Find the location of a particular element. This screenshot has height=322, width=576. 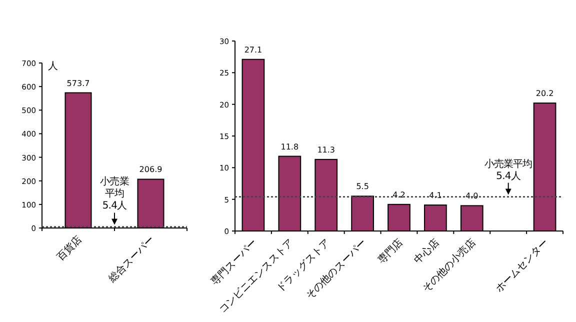

y-axis-title: 人 is located at coordinates (53, 66).